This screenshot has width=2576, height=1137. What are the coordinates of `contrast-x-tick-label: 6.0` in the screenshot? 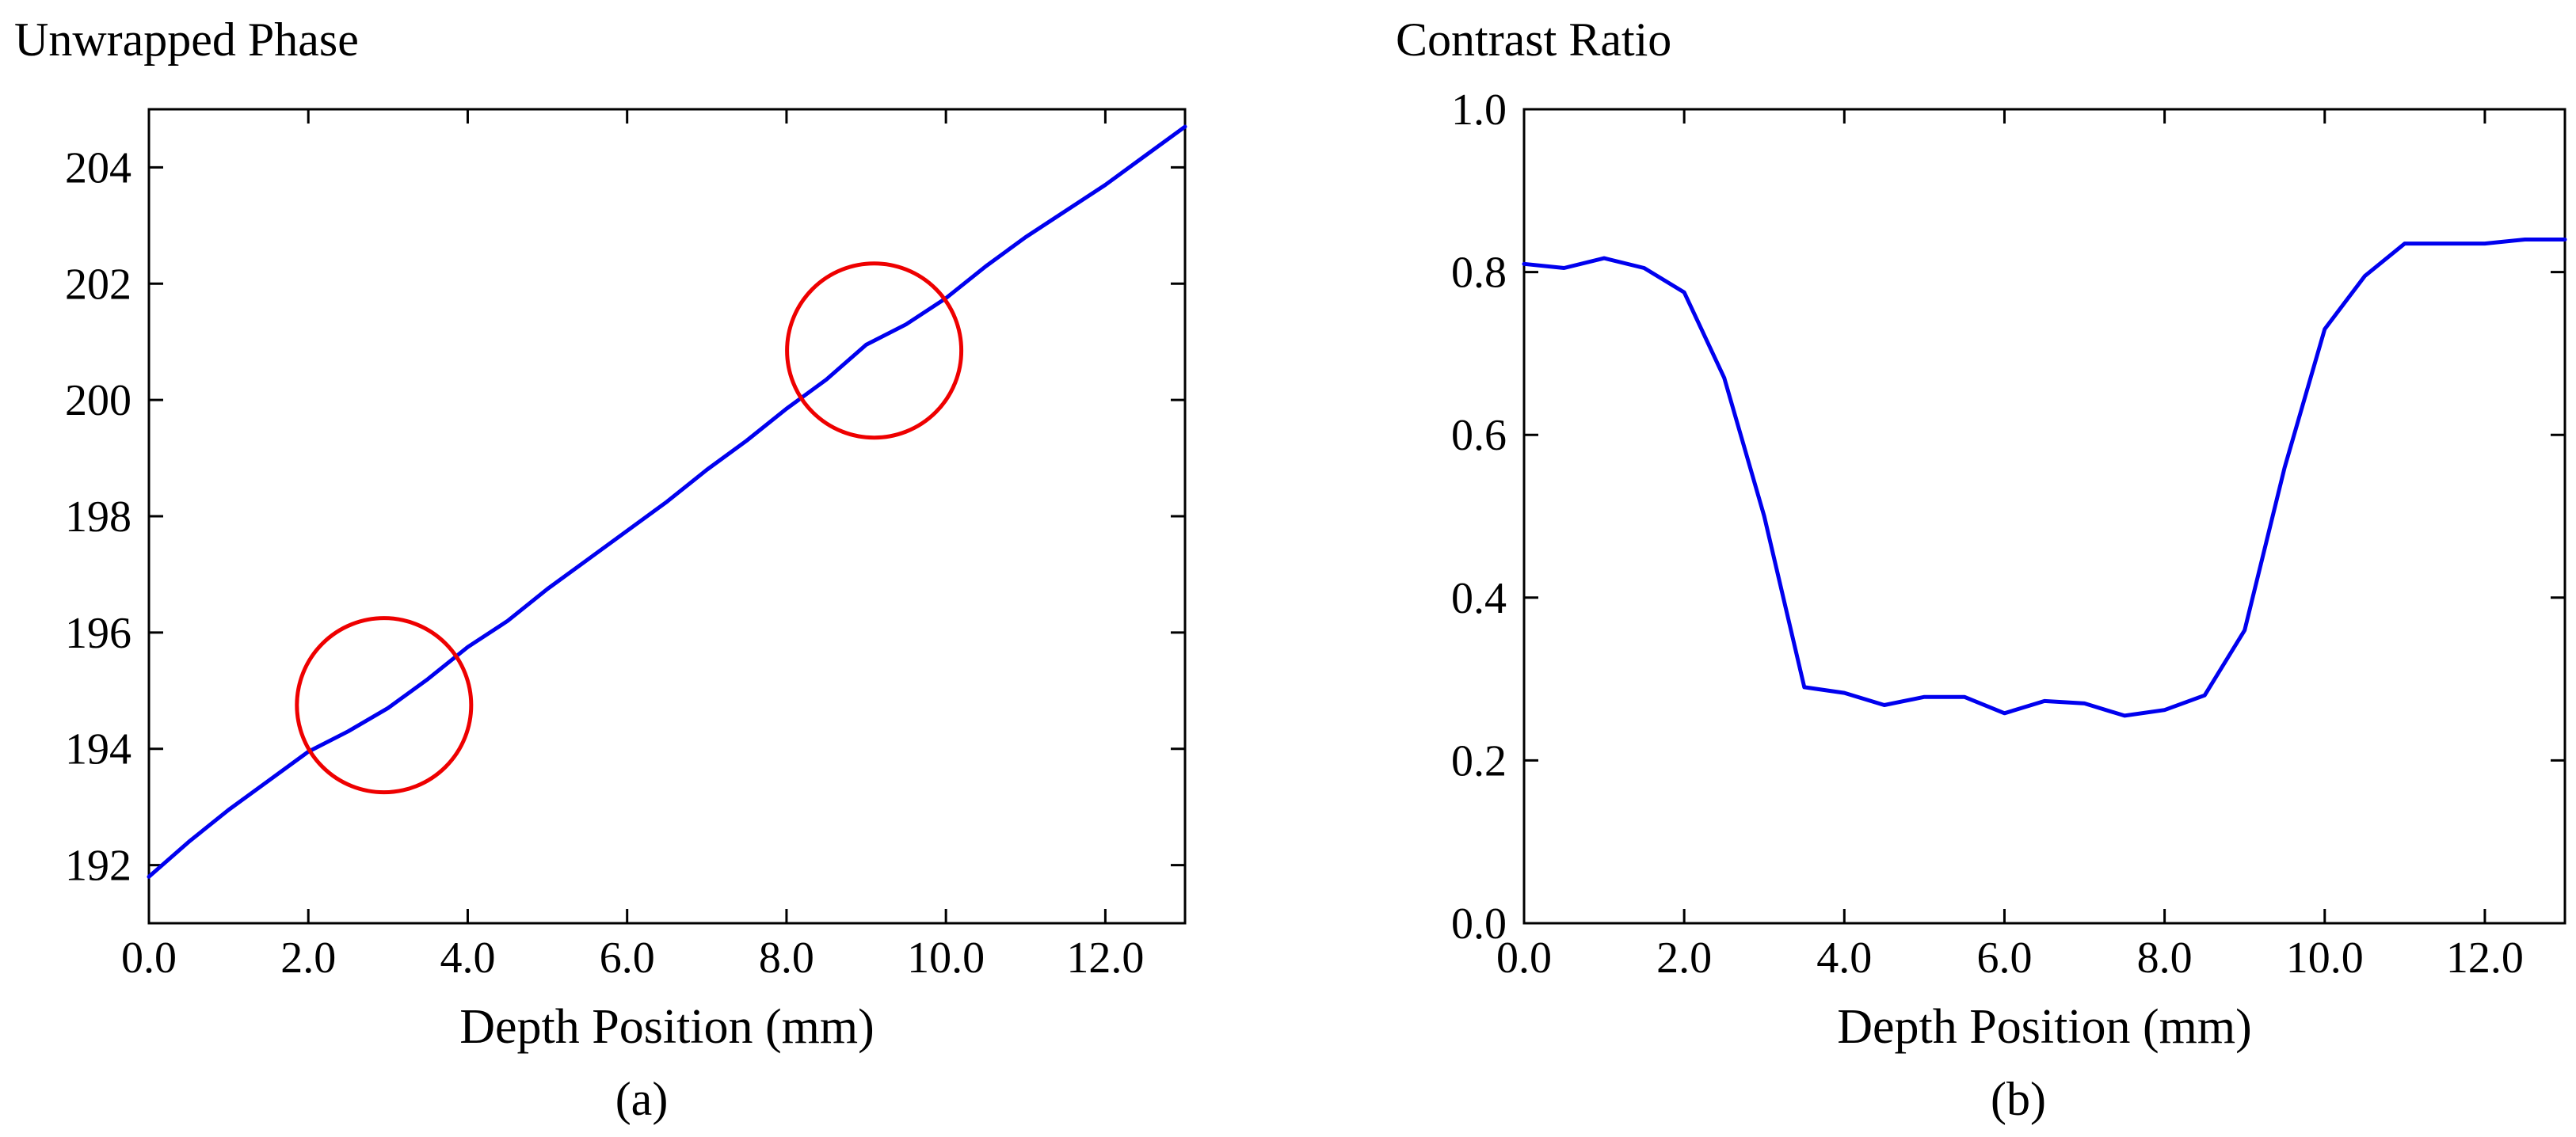 It's located at (2004, 959).